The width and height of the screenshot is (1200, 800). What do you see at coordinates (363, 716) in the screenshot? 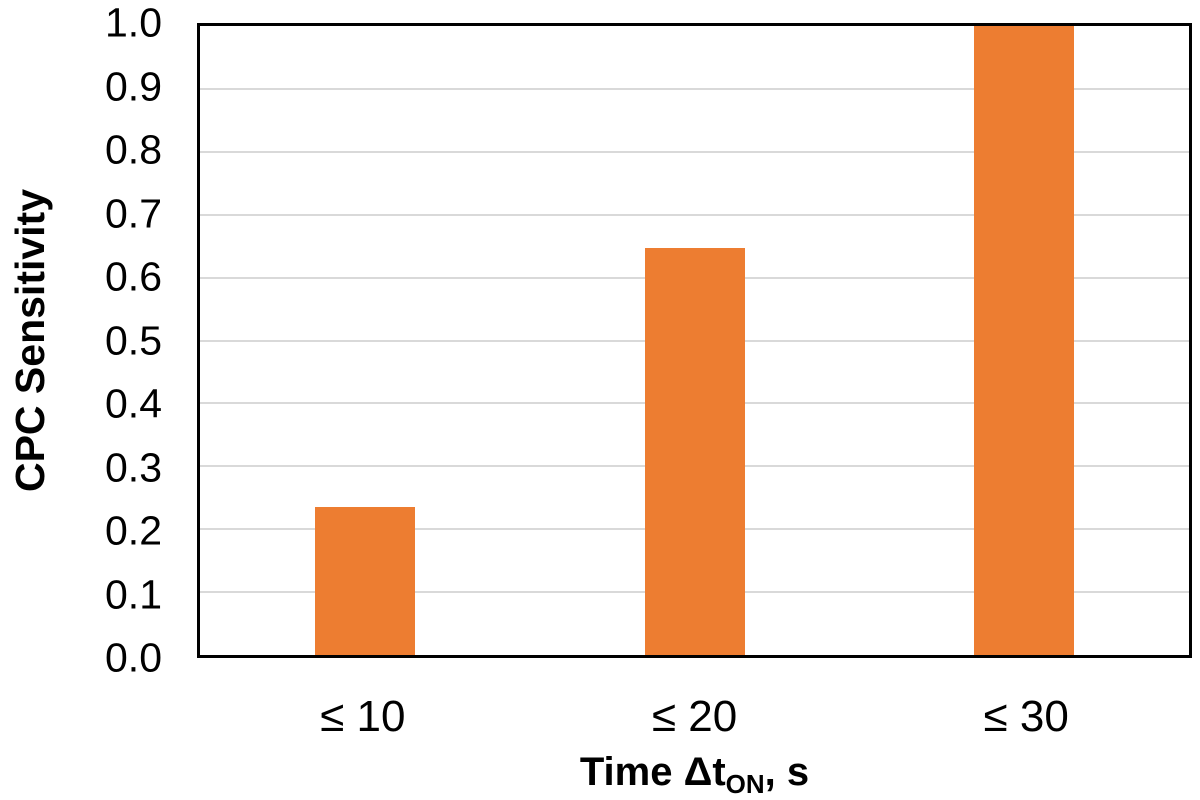
I see `x-category-label: ≤ 10` at bounding box center [363, 716].